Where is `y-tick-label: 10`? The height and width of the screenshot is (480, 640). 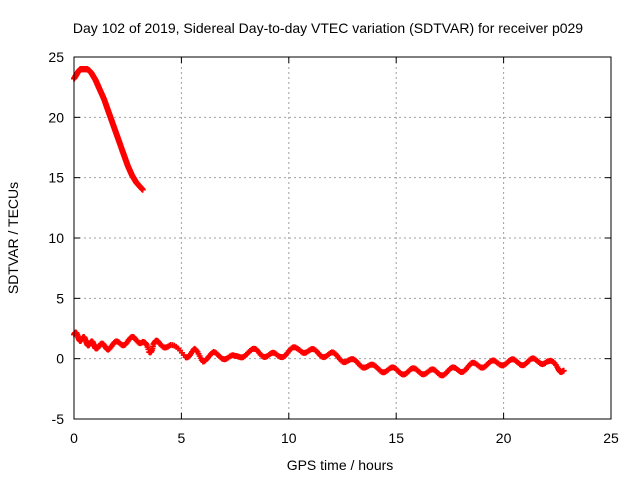 y-tick-label: 10 is located at coordinates (56, 238).